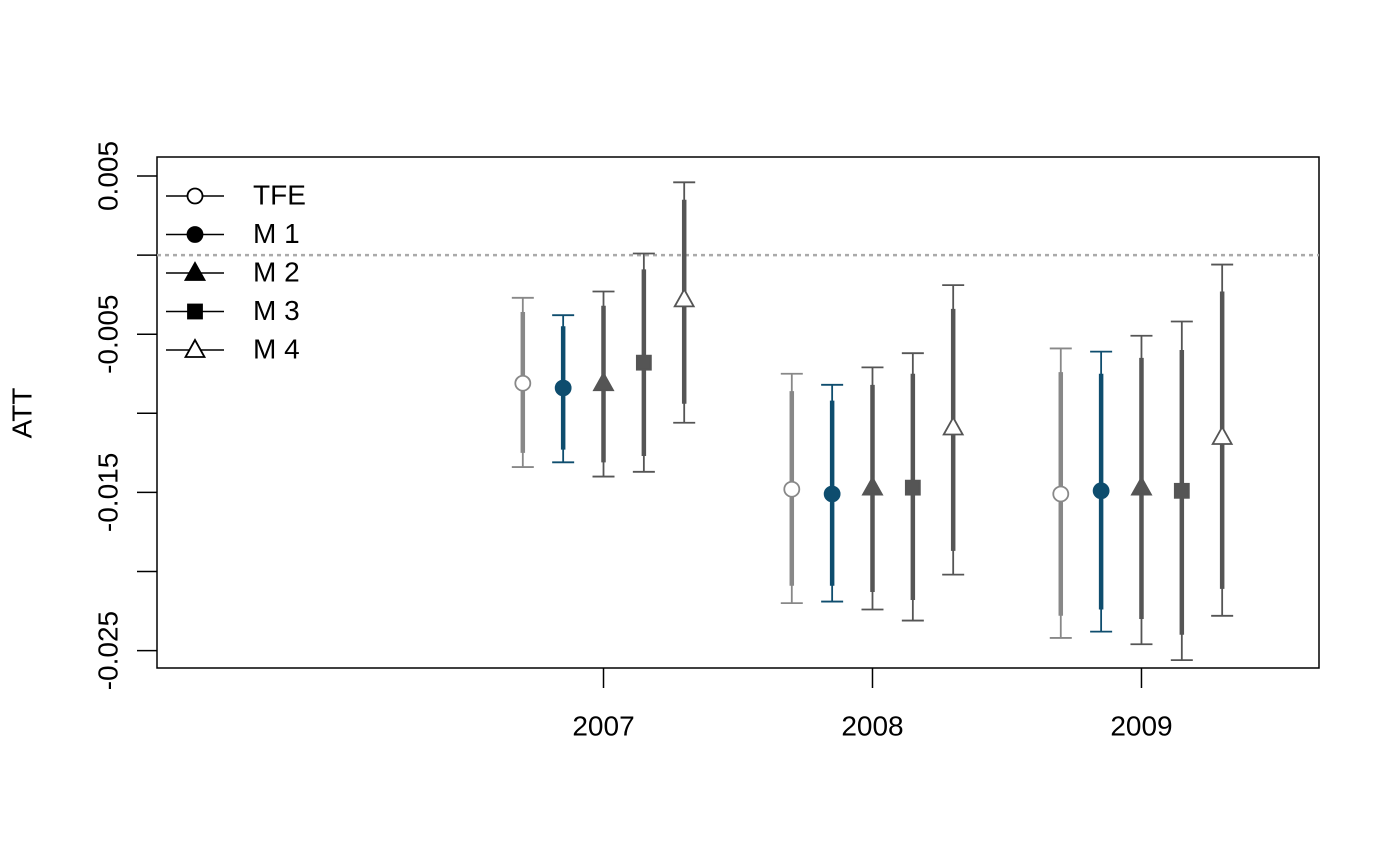 The image size is (1400, 865). Describe the element at coordinates (1141, 725) in the screenshot. I see `x-tick-label: 2009` at that location.